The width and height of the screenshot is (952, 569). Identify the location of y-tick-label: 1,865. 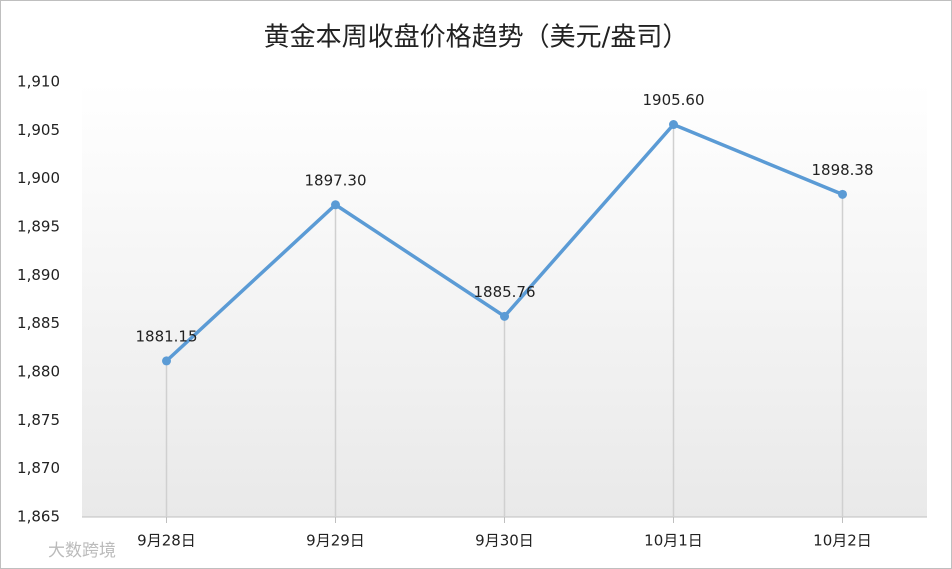
(38, 517).